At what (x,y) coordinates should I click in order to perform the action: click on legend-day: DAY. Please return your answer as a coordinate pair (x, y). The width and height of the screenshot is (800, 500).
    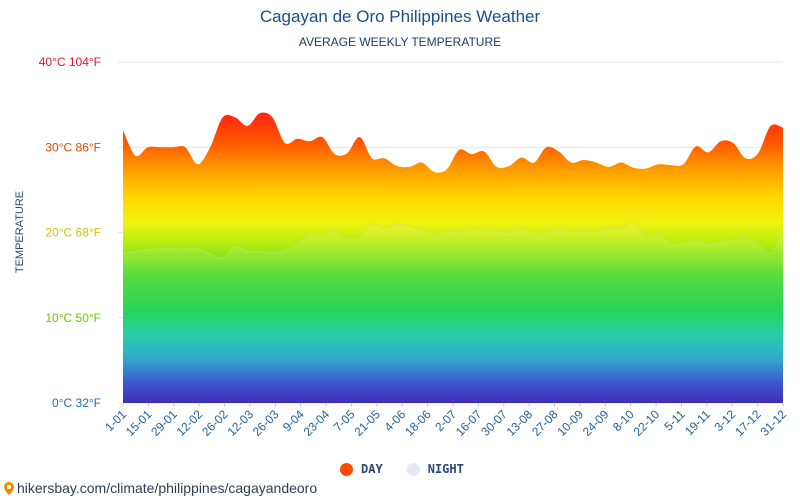
    Looking at the image, I should click on (361, 469).